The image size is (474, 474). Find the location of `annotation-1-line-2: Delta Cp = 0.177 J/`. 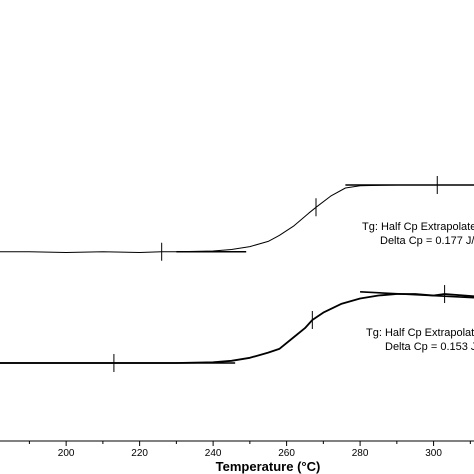

annotation-1-line-2: Delta Cp = 0.177 J/ is located at coordinates (427, 241).